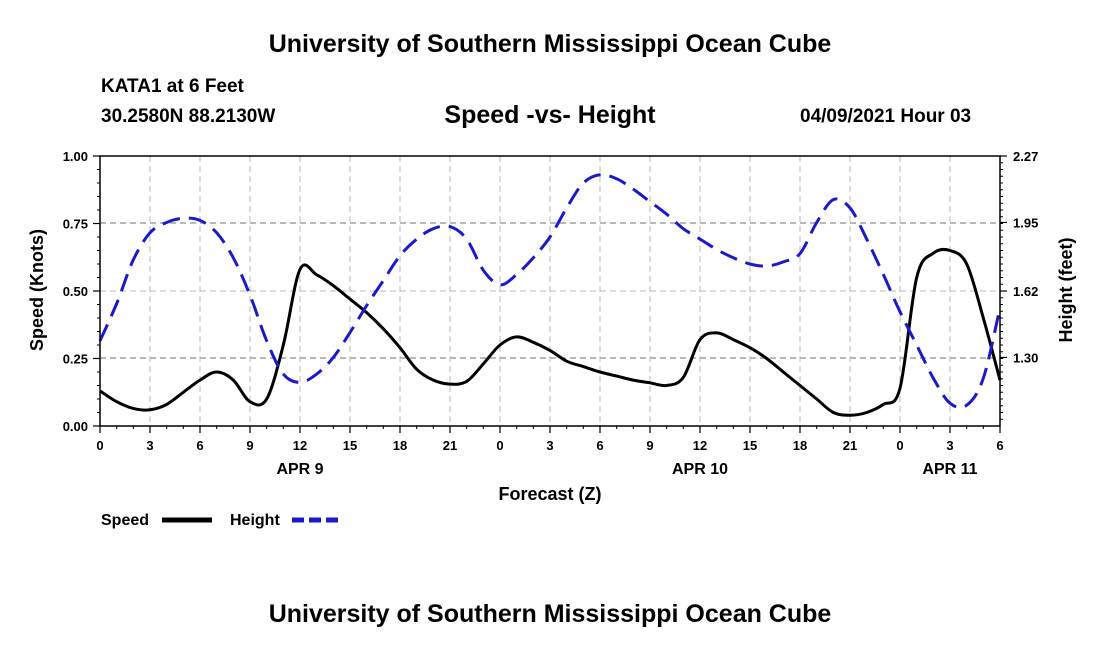 The width and height of the screenshot is (1100, 650). What do you see at coordinates (221, 520) in the screenshot?
I see `legend: Speed Height` at bounding box center [221, 520].